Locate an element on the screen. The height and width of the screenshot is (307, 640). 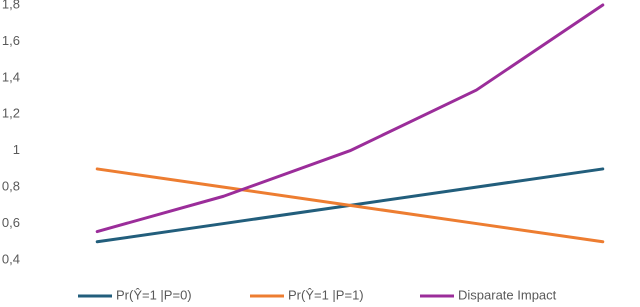
y-tick-label: 1,6 is located at coordinates (11, 40).